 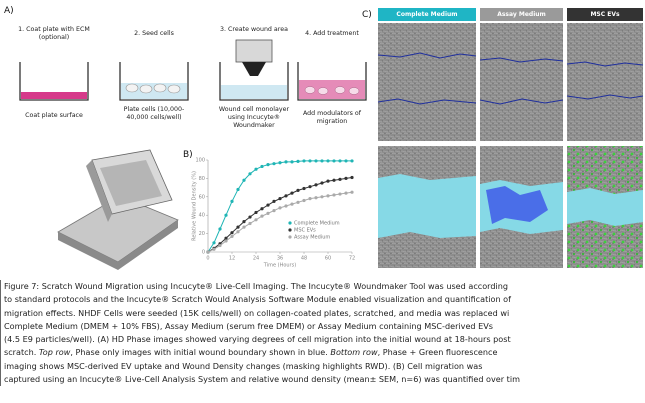 I want to click on y-tick-label: 20, so click(x=202, y=234).